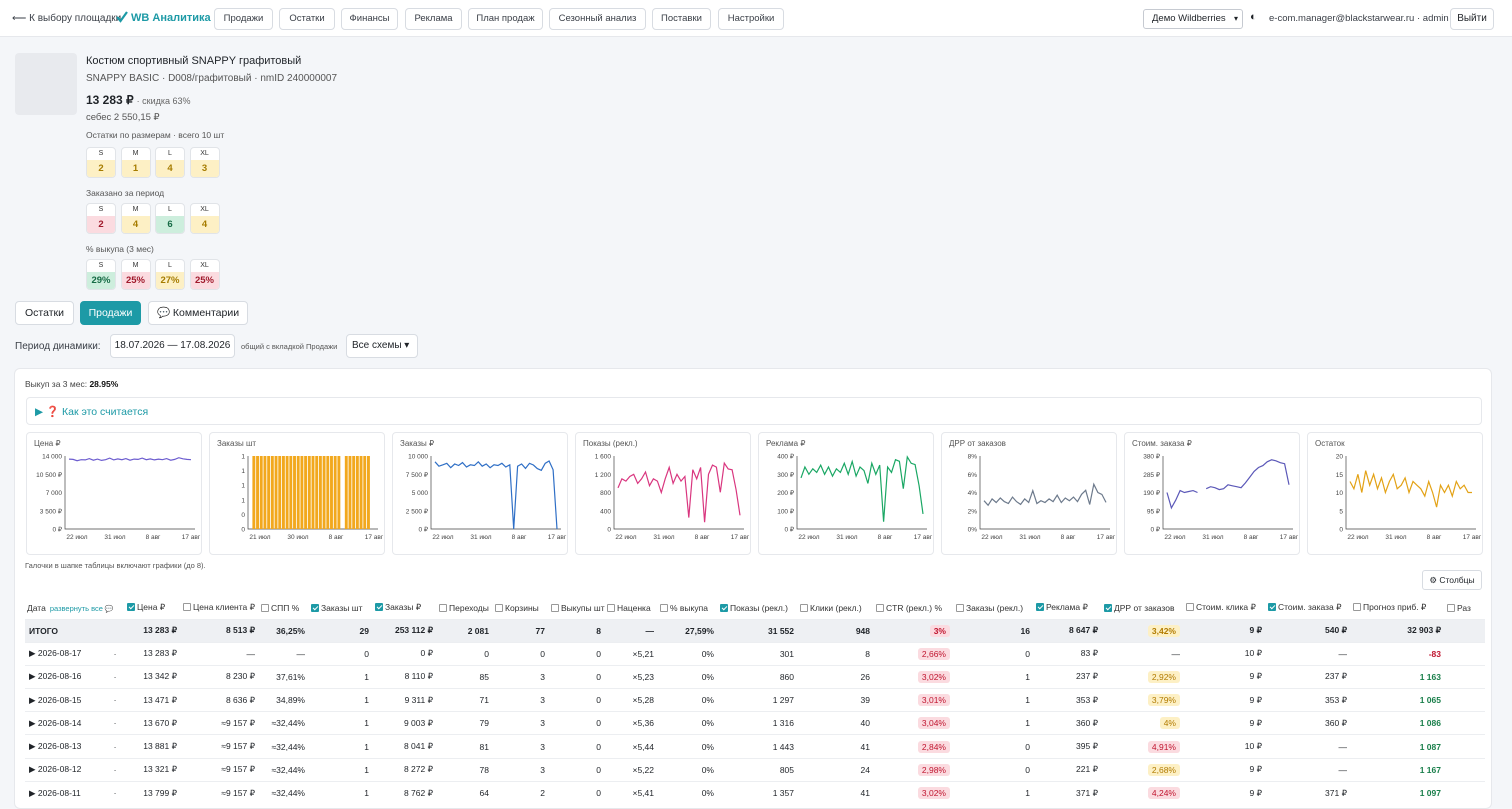 This screenshot has width=1512, height=809. Describe the element at coordinates (382, 346) in the screenshot. I see `scheme-select: Все схемы ▾` at that location.